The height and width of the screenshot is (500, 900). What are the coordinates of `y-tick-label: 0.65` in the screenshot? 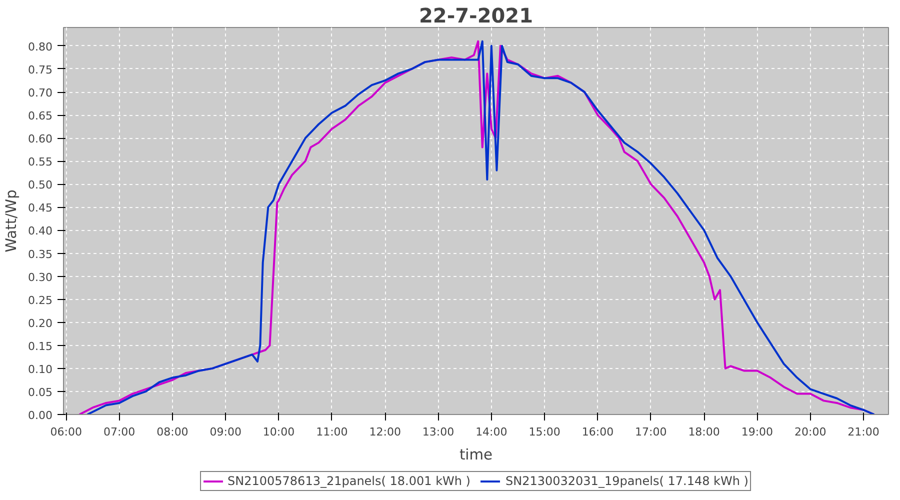 It's located at (40, 116).